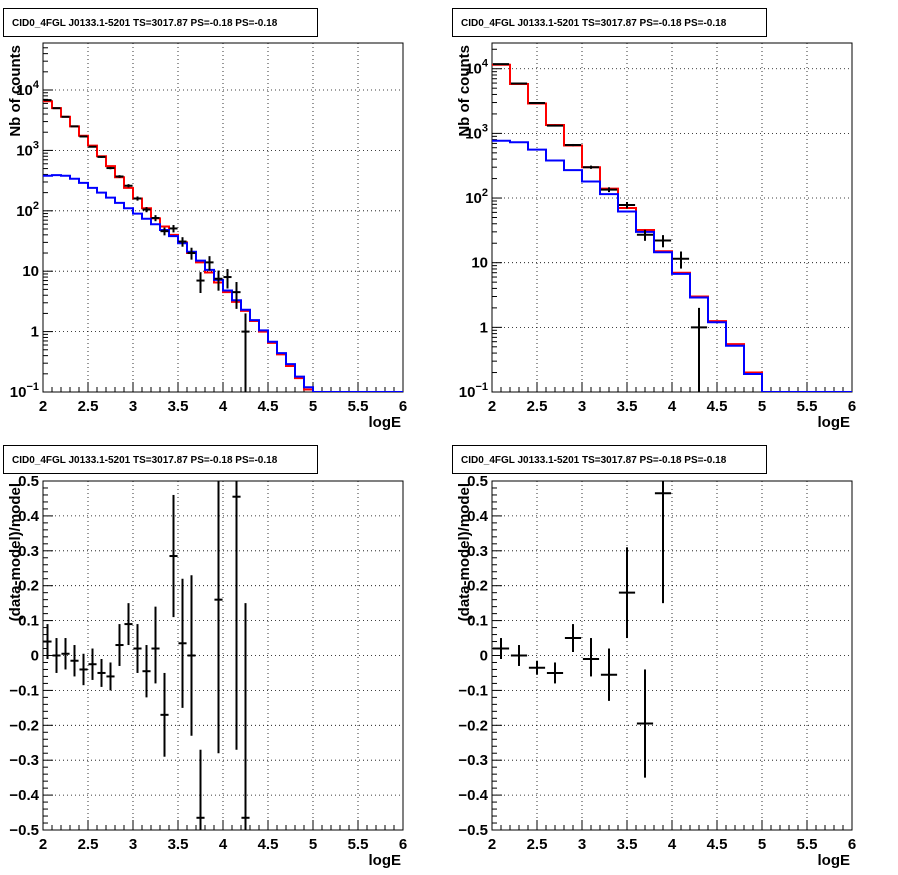  I want to click on title-box, so click(160, 22).